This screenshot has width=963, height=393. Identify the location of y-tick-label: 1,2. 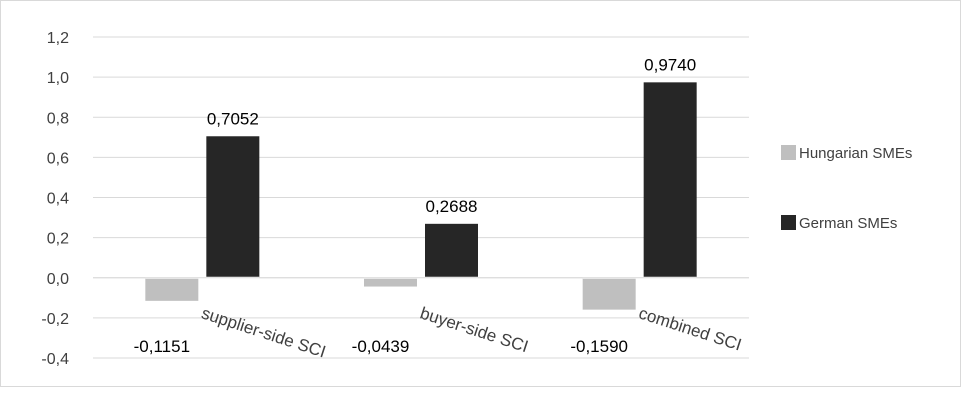
(58, 38).